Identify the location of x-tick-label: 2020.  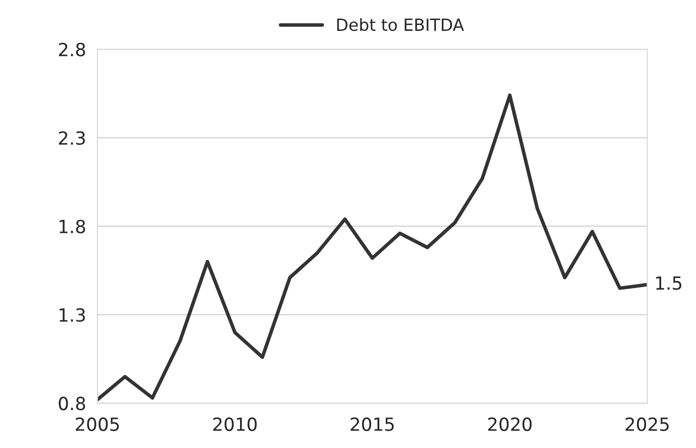
(510, 424).